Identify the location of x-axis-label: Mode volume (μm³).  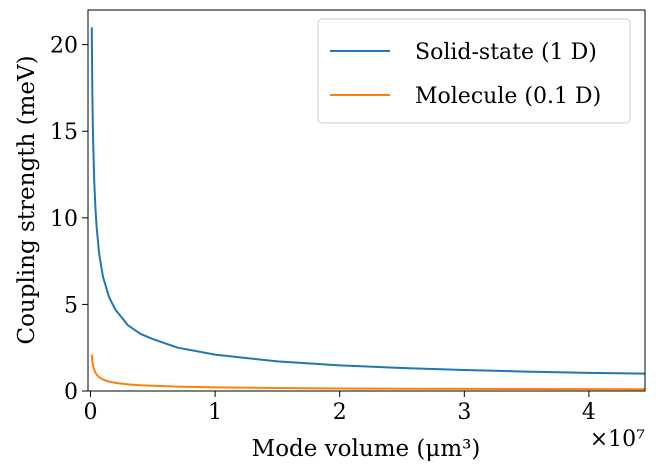
(366, 449).